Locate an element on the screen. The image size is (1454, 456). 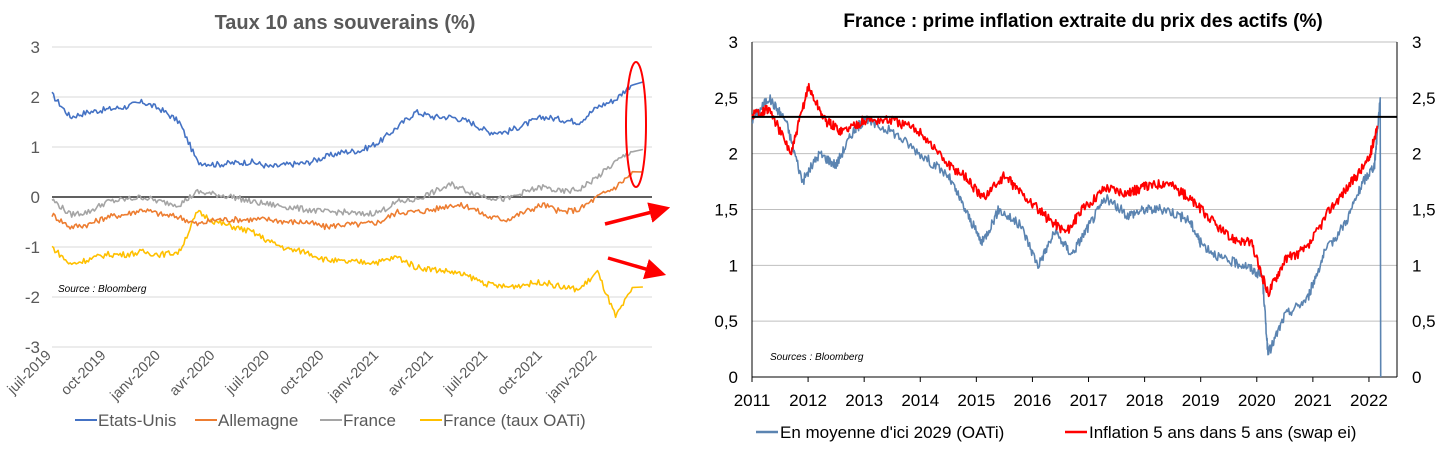
y-tick-label-left: 1 is located at coordinates (733, 265).